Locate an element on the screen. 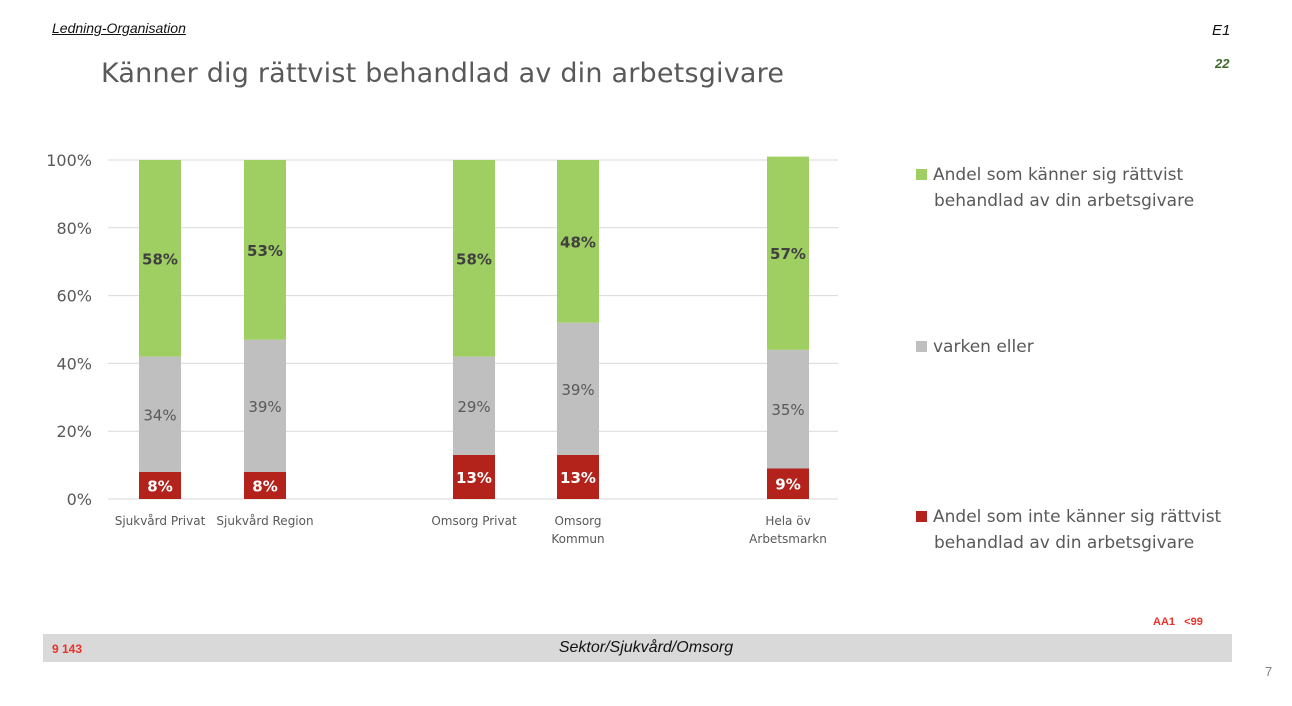  legend-label-positive-line1: Andel som känner sig rättvist is located at coordinates (1058, 175).